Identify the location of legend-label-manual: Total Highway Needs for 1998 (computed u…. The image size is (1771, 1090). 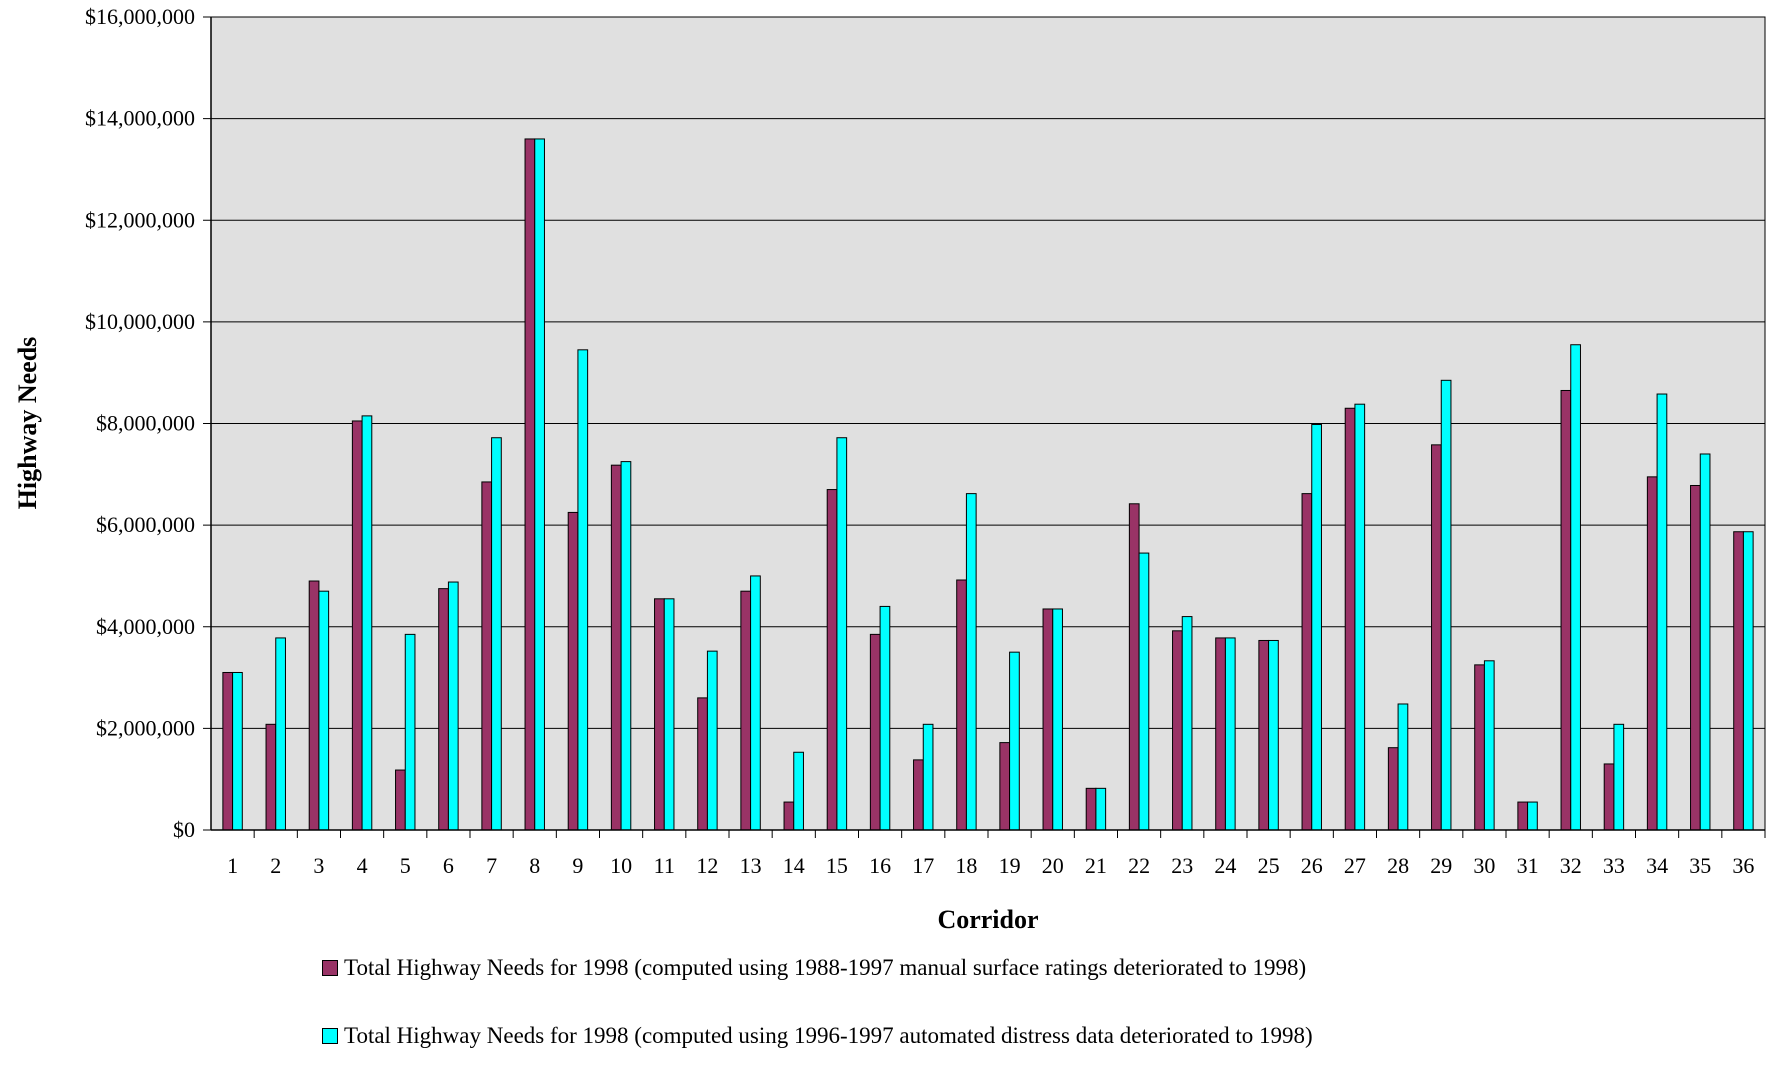
(825, 967).